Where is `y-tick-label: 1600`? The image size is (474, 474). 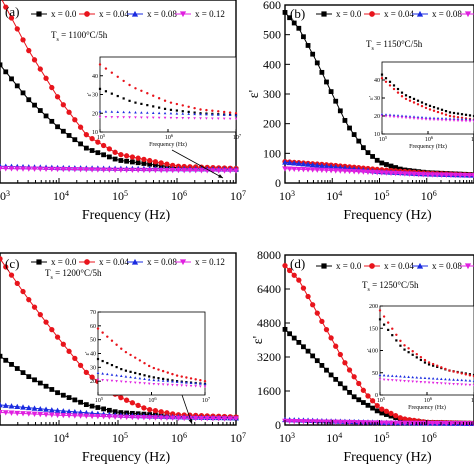 y-tick-label: 1600 is located at coordinates (269, 391).